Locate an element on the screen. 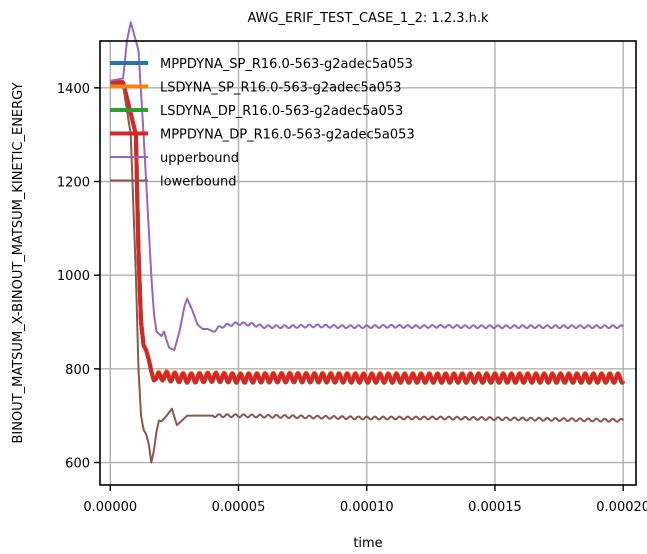 This screenshot has height=554, width=647. x-axis-label: time is located at coordinates (367, 543).